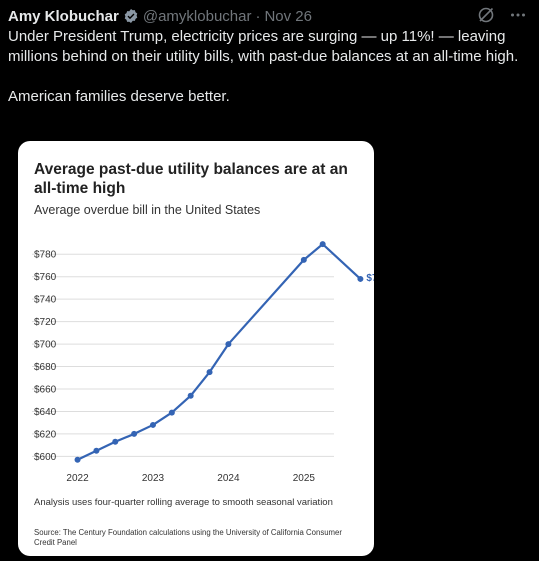 The image size is (539, 561). I want to click on author-name: Amy Klobuchar, so click(63, 16).